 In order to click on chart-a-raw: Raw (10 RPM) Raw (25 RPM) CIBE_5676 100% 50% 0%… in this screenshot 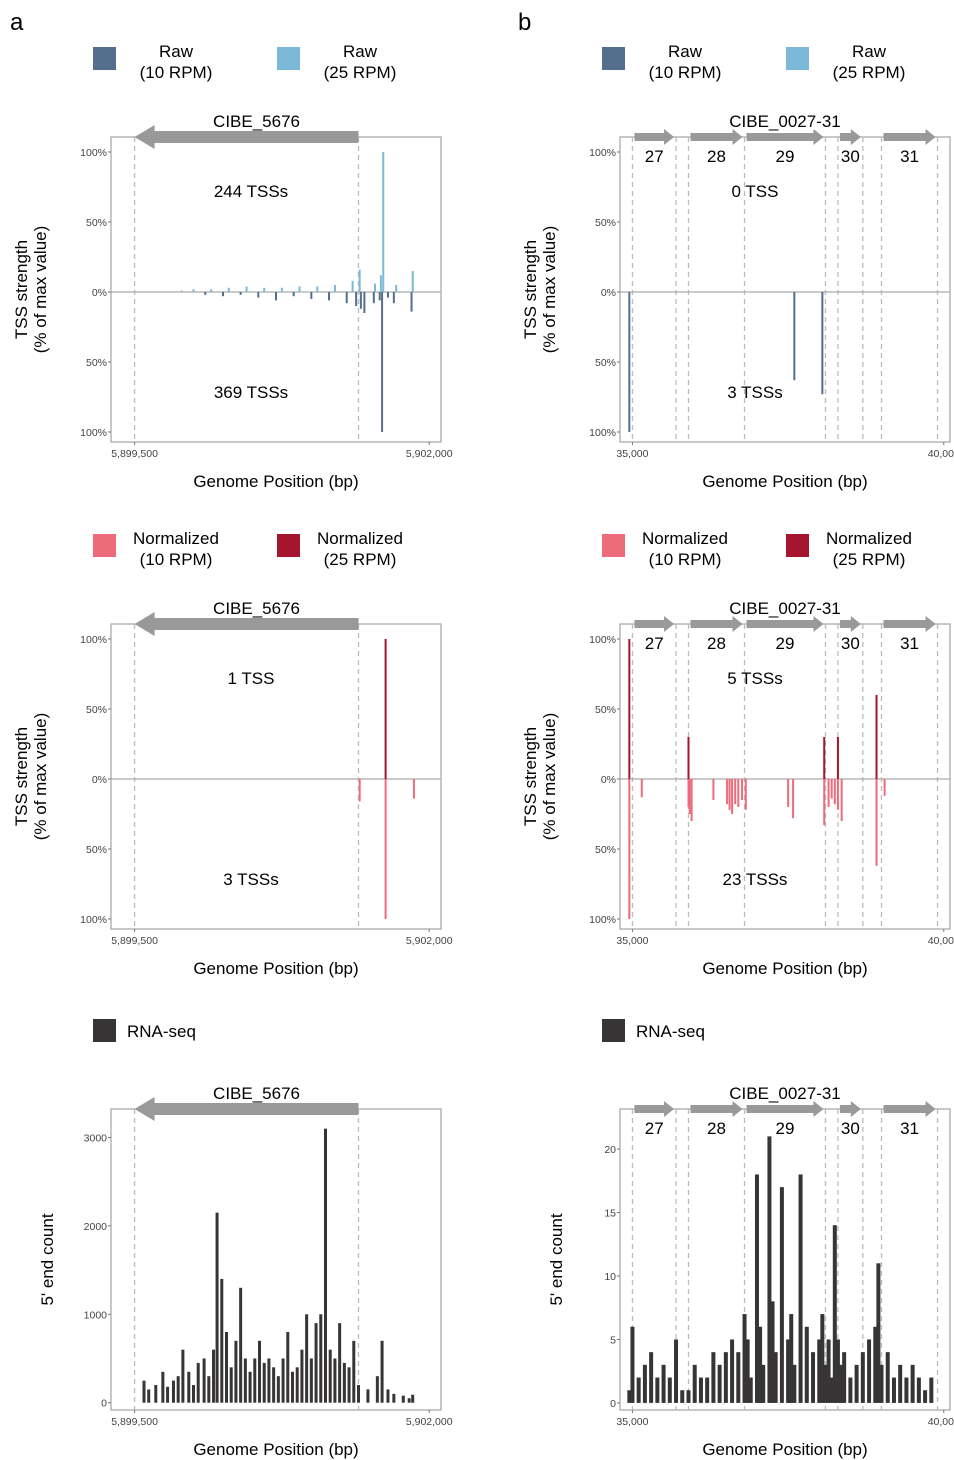, I will do `click(232, 266)`.